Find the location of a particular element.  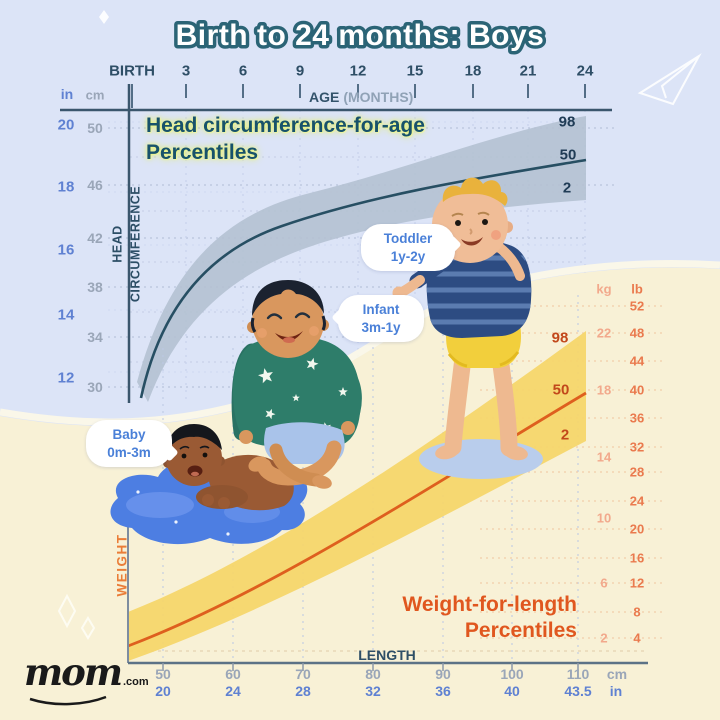

stage-name: Infant is located at coordinates (381, 309).